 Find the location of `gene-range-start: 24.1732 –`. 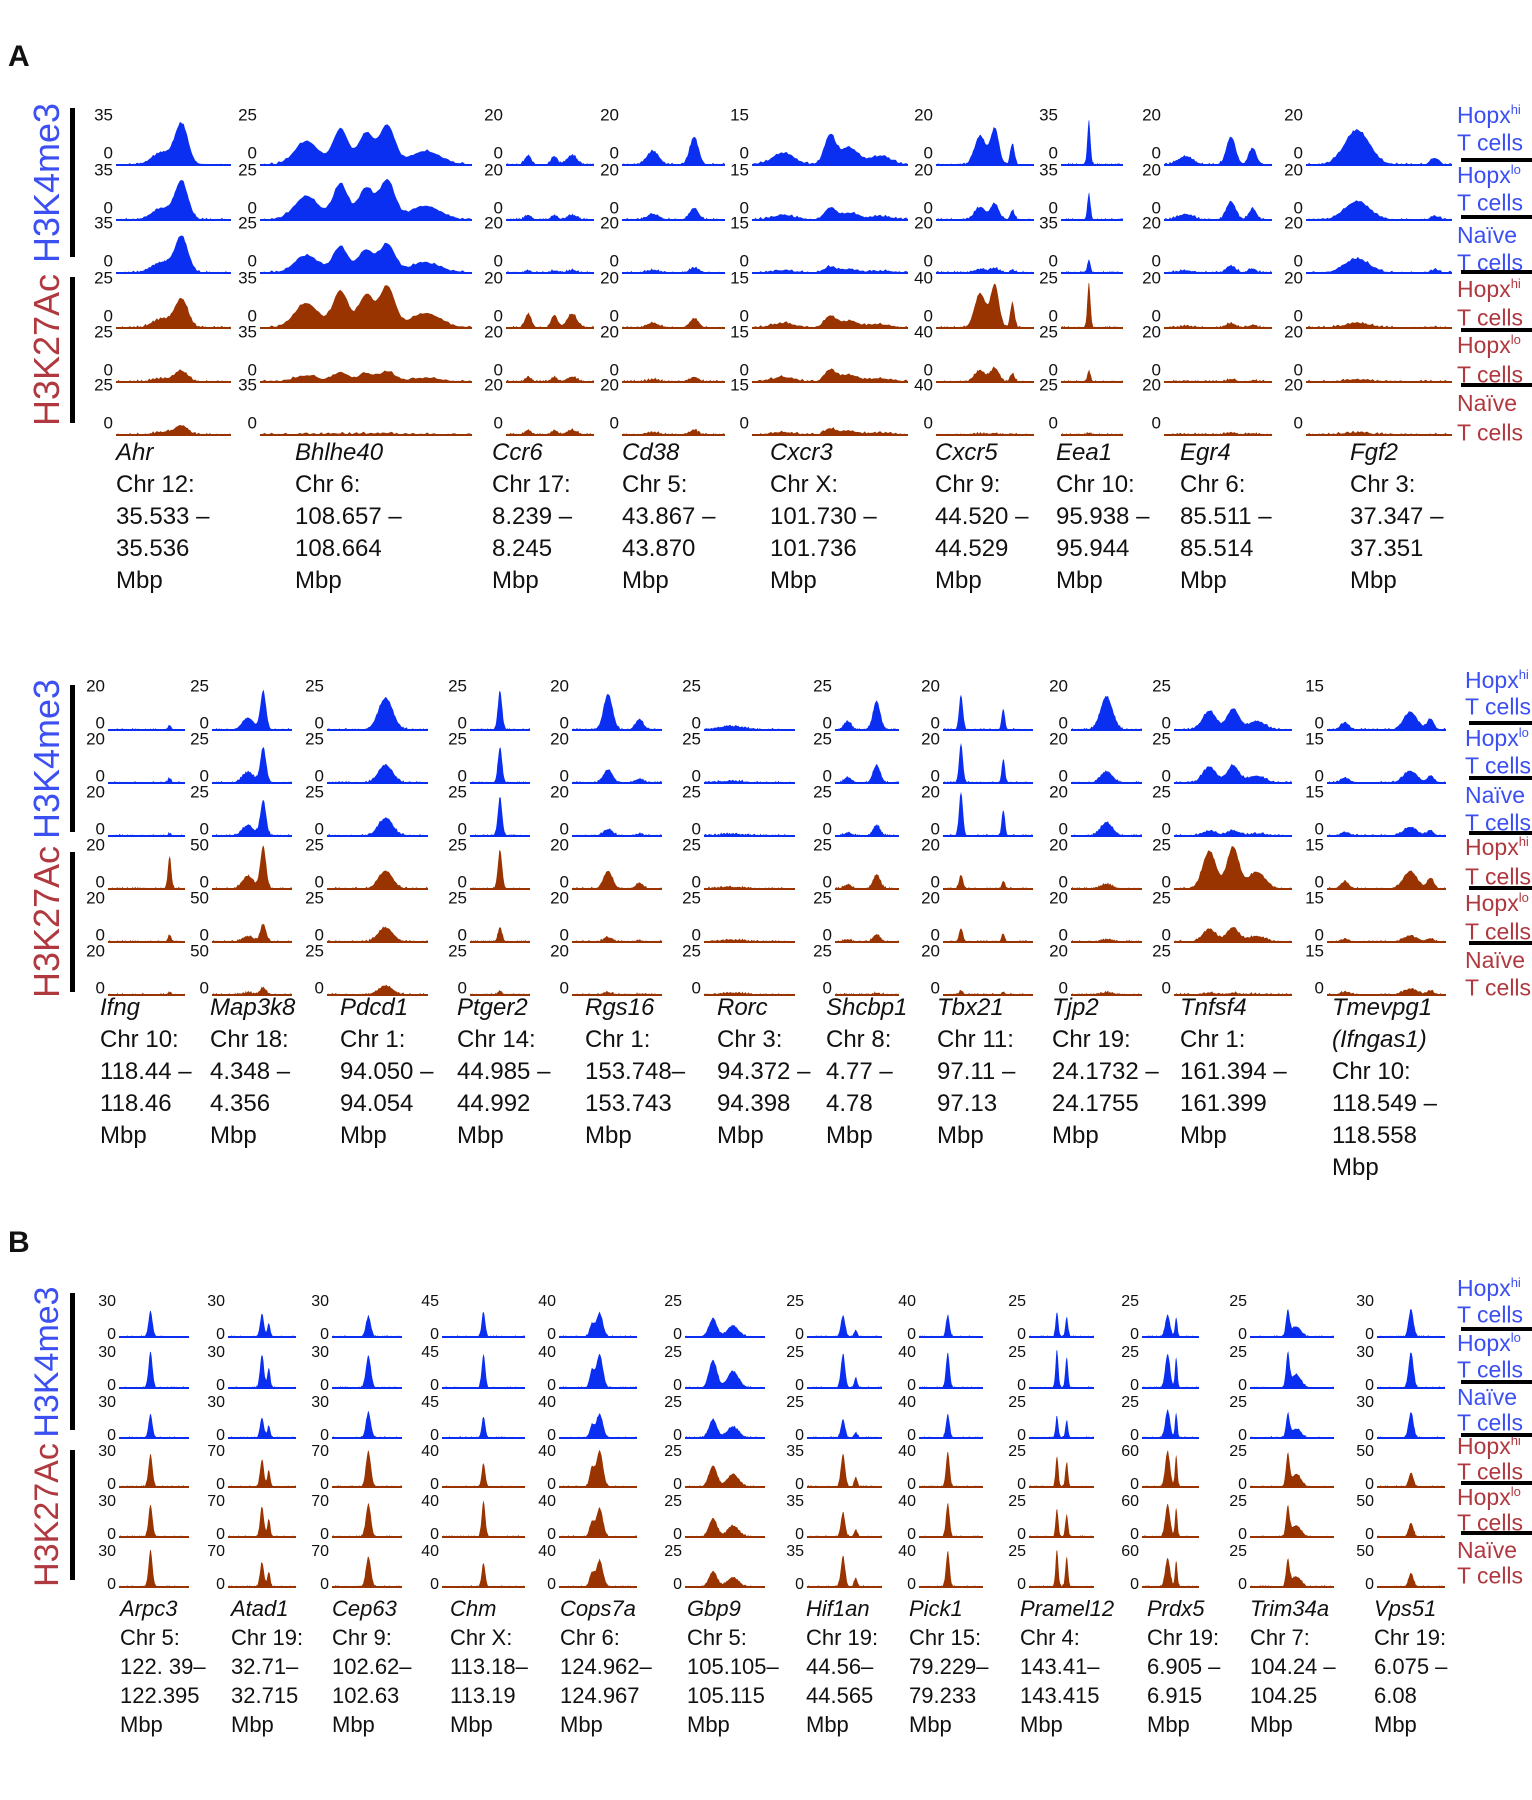

gene-range-start: 24.1732 – is located at coordinates (1105, 1071).